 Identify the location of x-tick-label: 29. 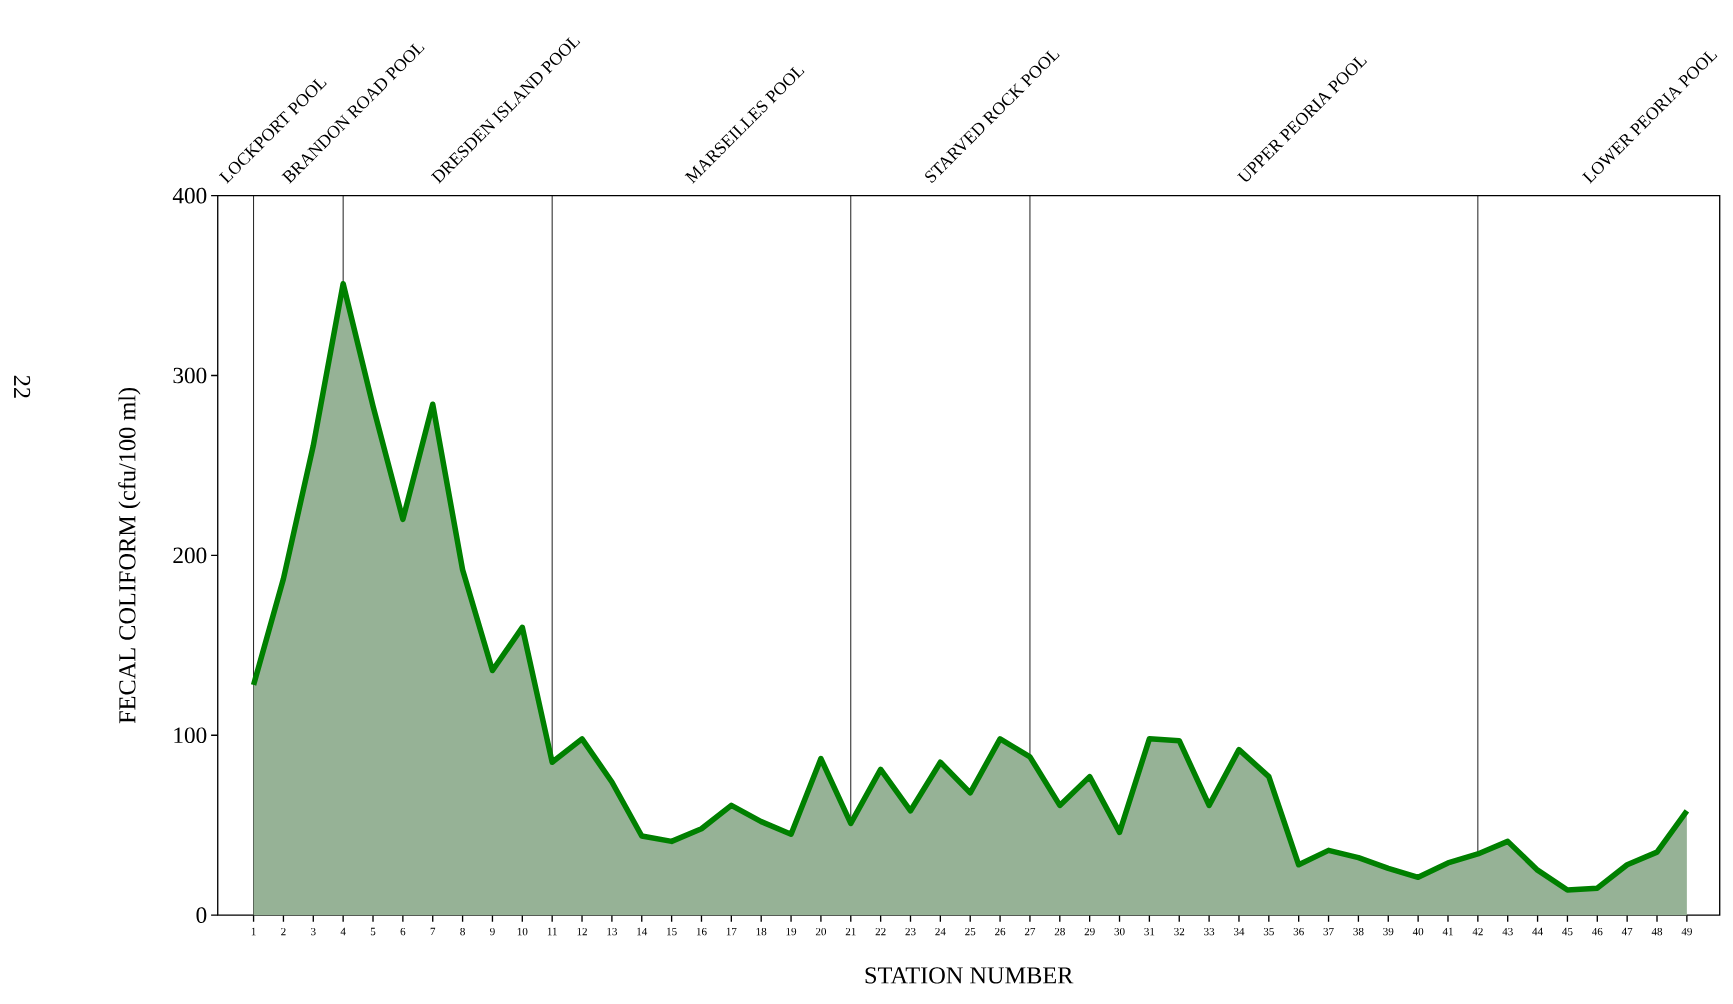
(1089, 932).